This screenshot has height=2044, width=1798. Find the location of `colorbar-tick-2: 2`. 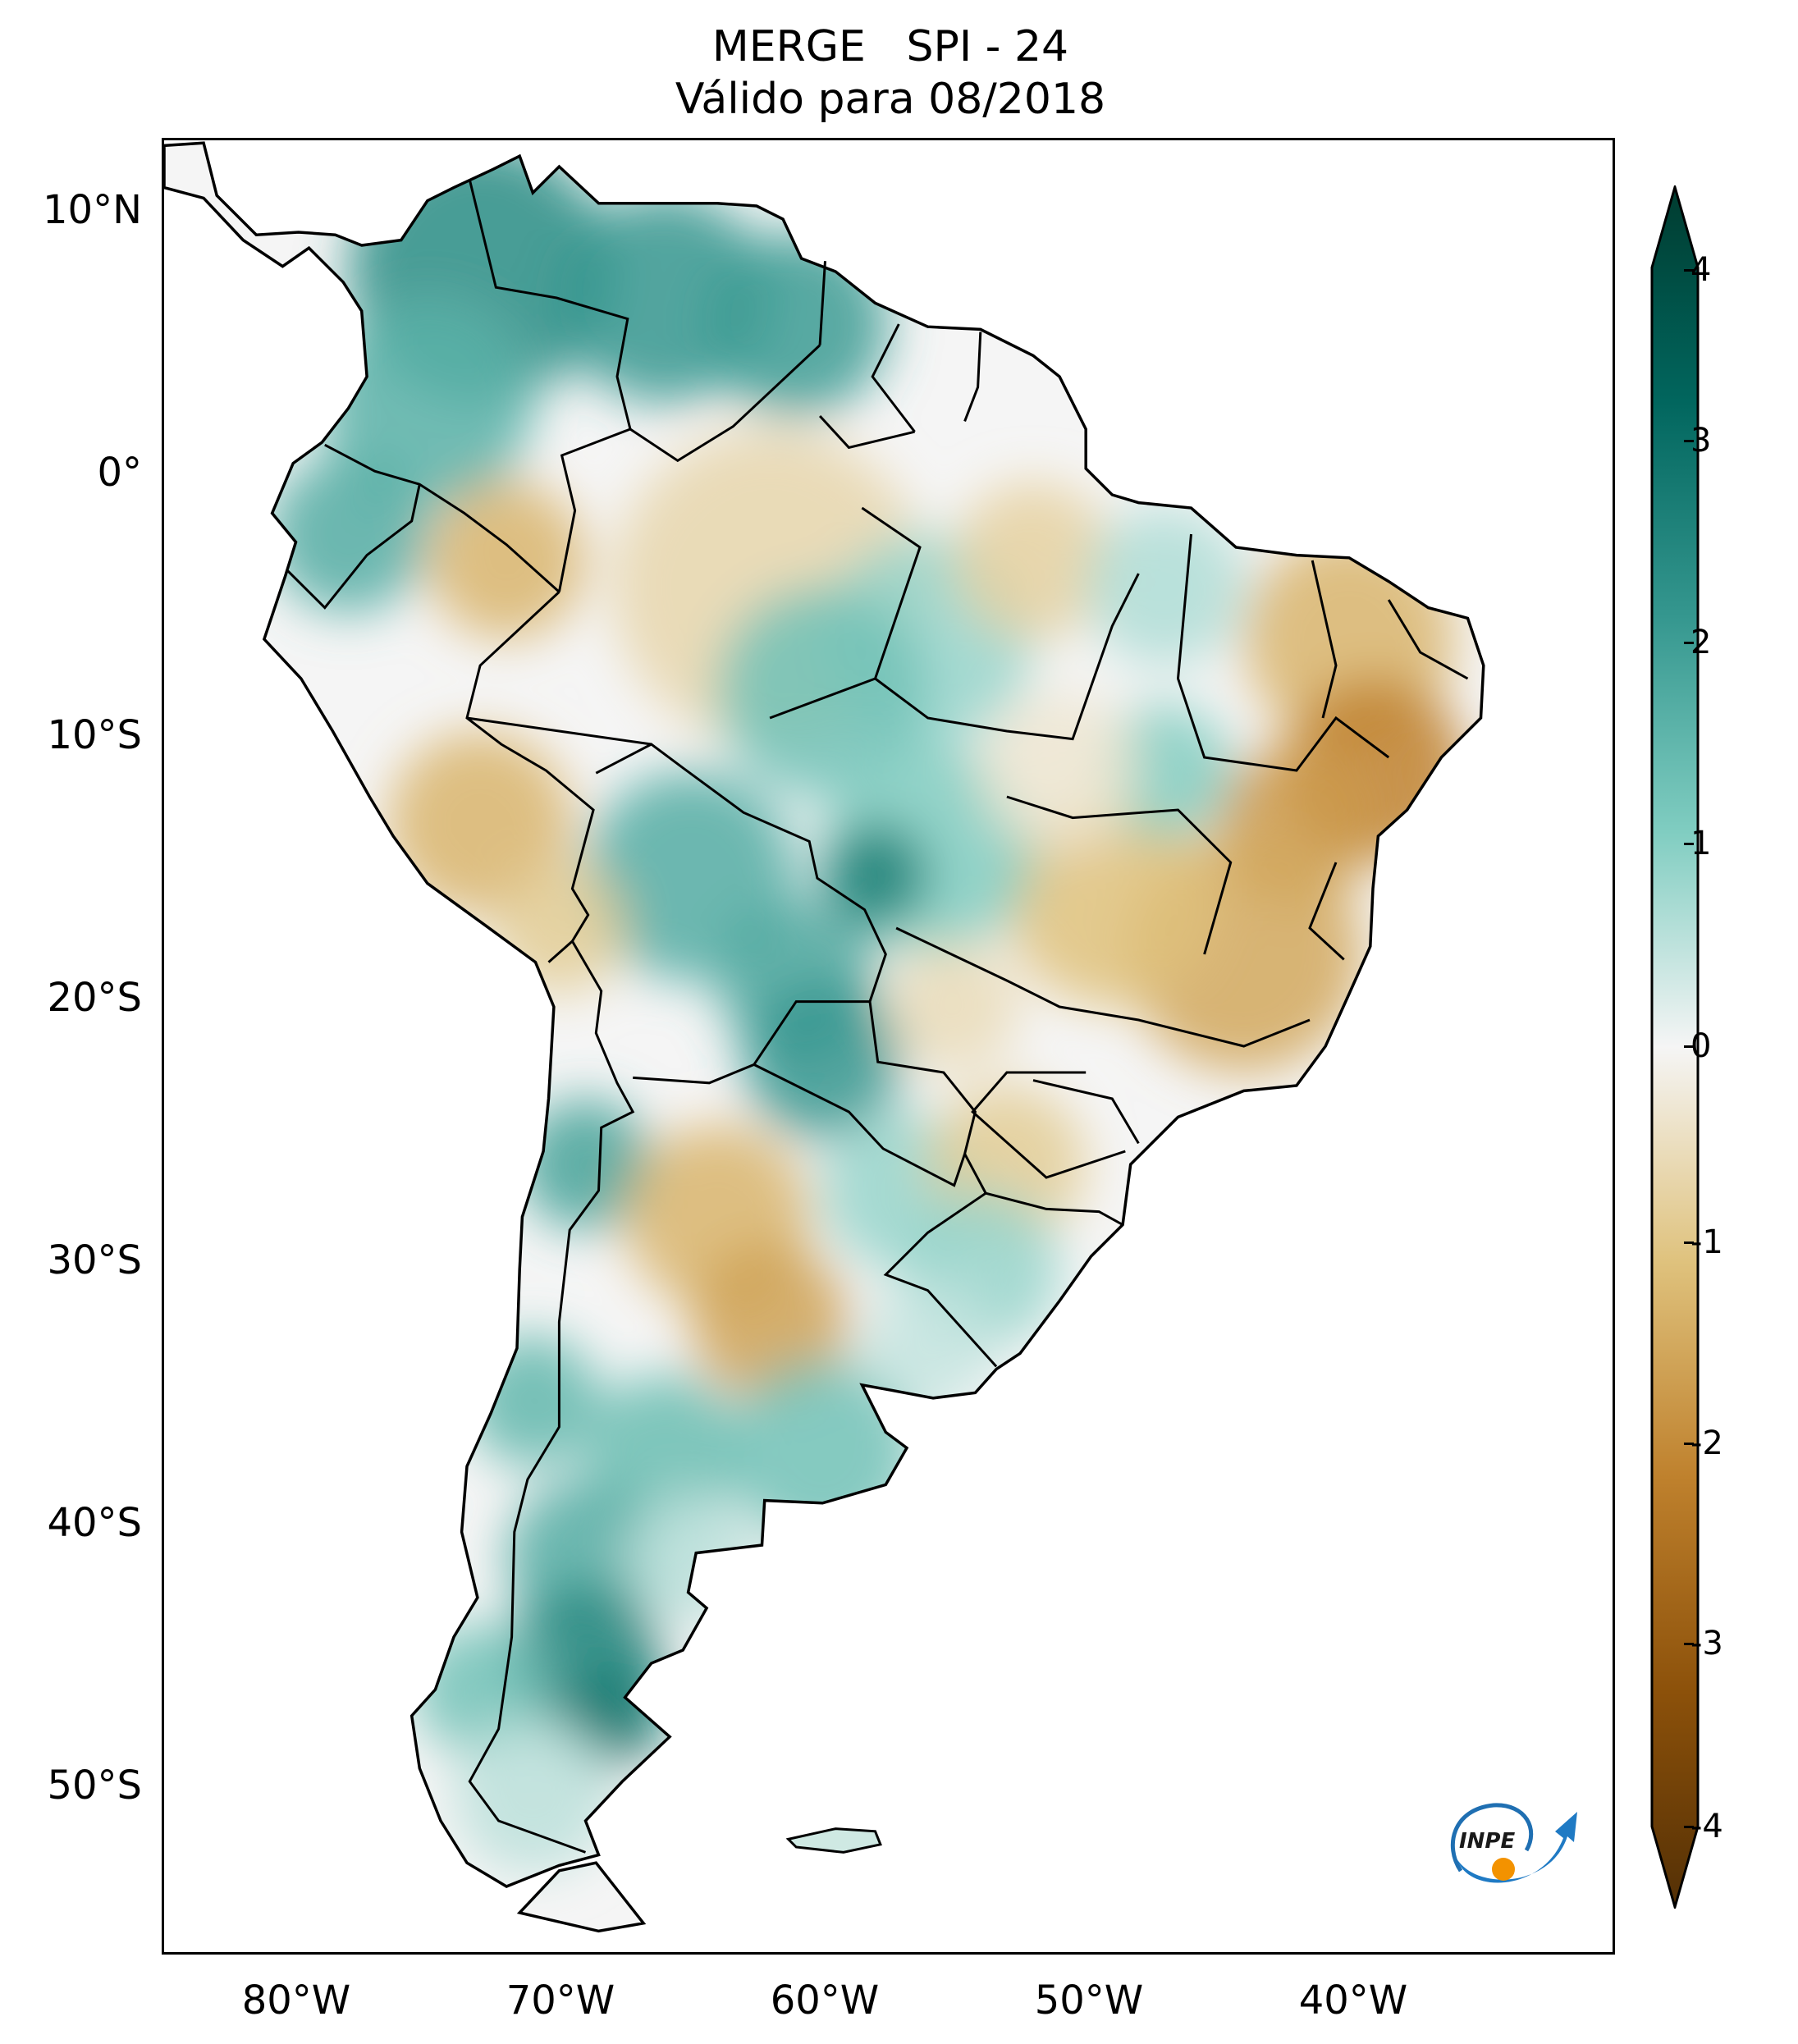

colorbar-tick-2: 2 is located at coordinates (1697, 642).